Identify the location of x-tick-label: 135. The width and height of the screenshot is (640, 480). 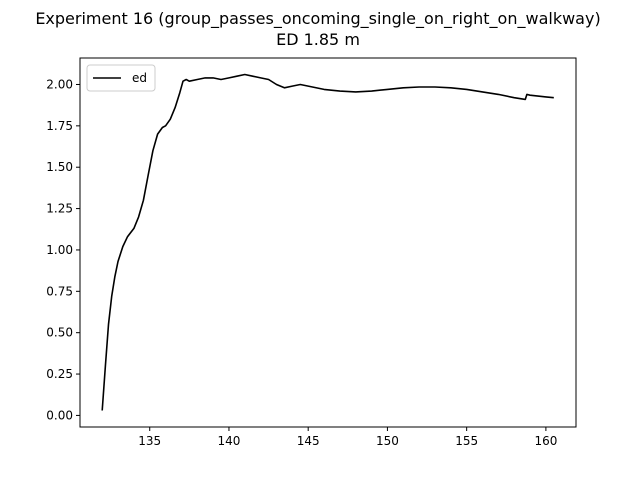
(149, 441).